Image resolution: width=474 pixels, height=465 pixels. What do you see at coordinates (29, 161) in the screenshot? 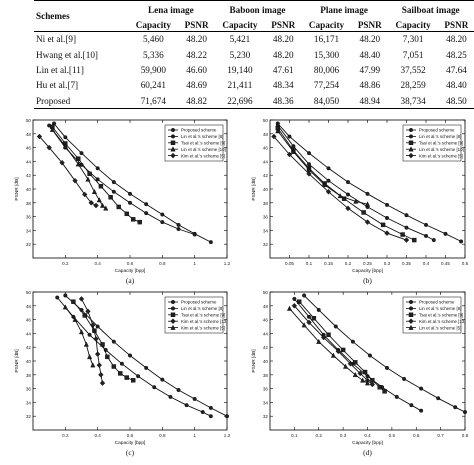
I see `y-tick-label: 44` at bounding box center [29, 161].